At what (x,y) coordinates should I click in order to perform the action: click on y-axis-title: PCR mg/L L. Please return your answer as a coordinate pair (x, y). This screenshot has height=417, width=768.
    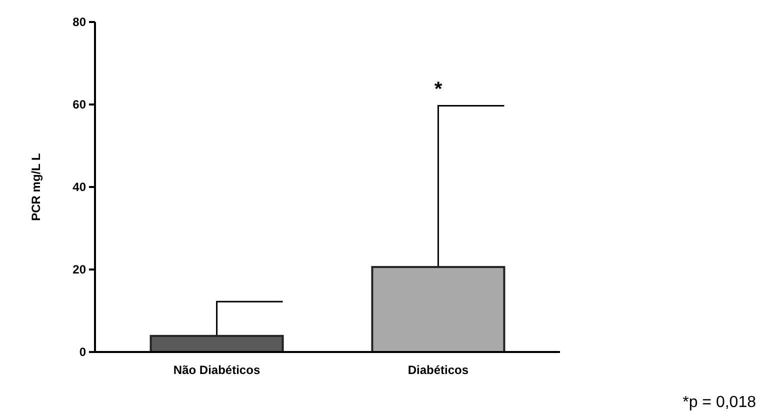
    Looking at the image, I should click on (36, 187).